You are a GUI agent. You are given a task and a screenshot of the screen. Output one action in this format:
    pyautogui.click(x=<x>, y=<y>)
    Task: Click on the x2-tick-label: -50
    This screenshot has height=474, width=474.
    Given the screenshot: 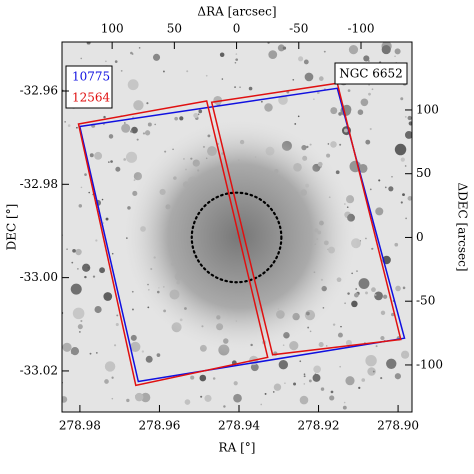 What is the action you would take?
    pyautogui.click(x=298, y=29)
    